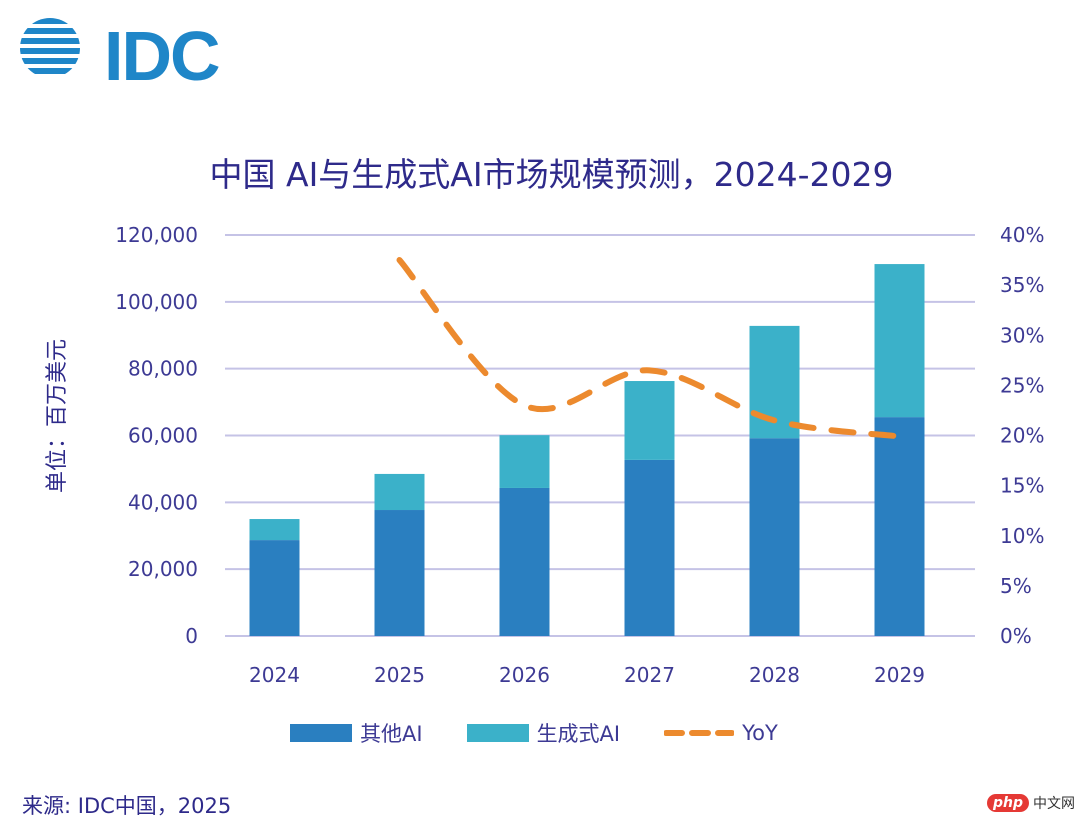  I want to click on watermark-badge: php, so click(1007, 803).